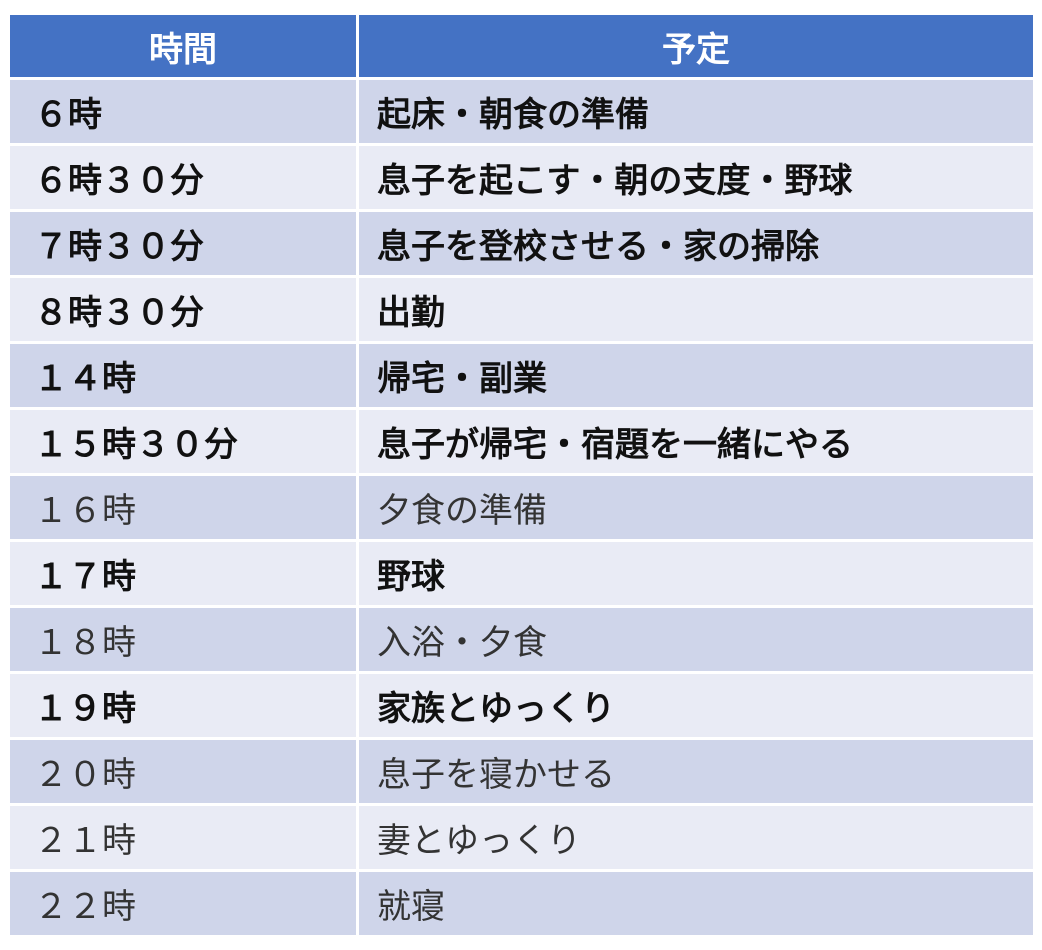 This screenshot has width=1042, height=950. Describe the element at coordinates (696, 441) in the screenshot. I see `schedule-cell: 息子が帰宅・宿題を一緒にやる` at that location.